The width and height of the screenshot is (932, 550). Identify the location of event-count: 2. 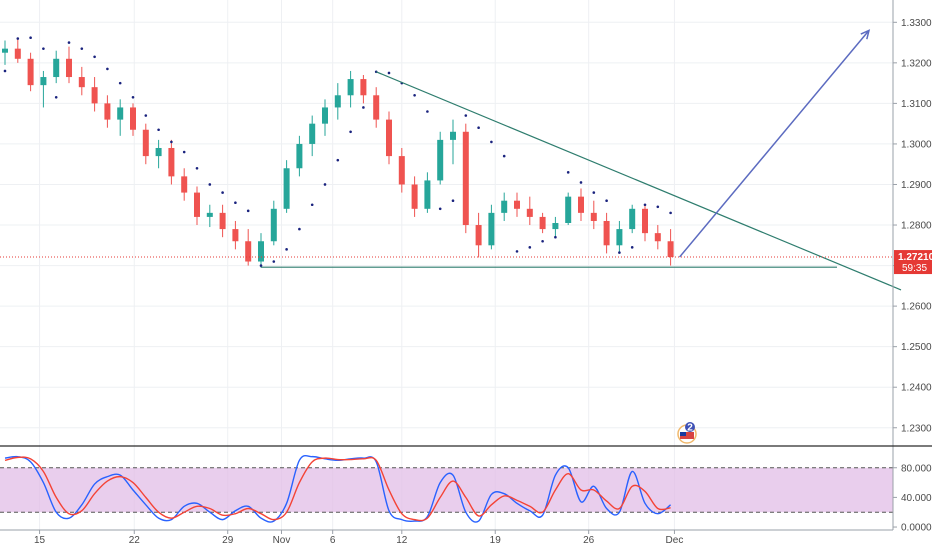
(690, 428).